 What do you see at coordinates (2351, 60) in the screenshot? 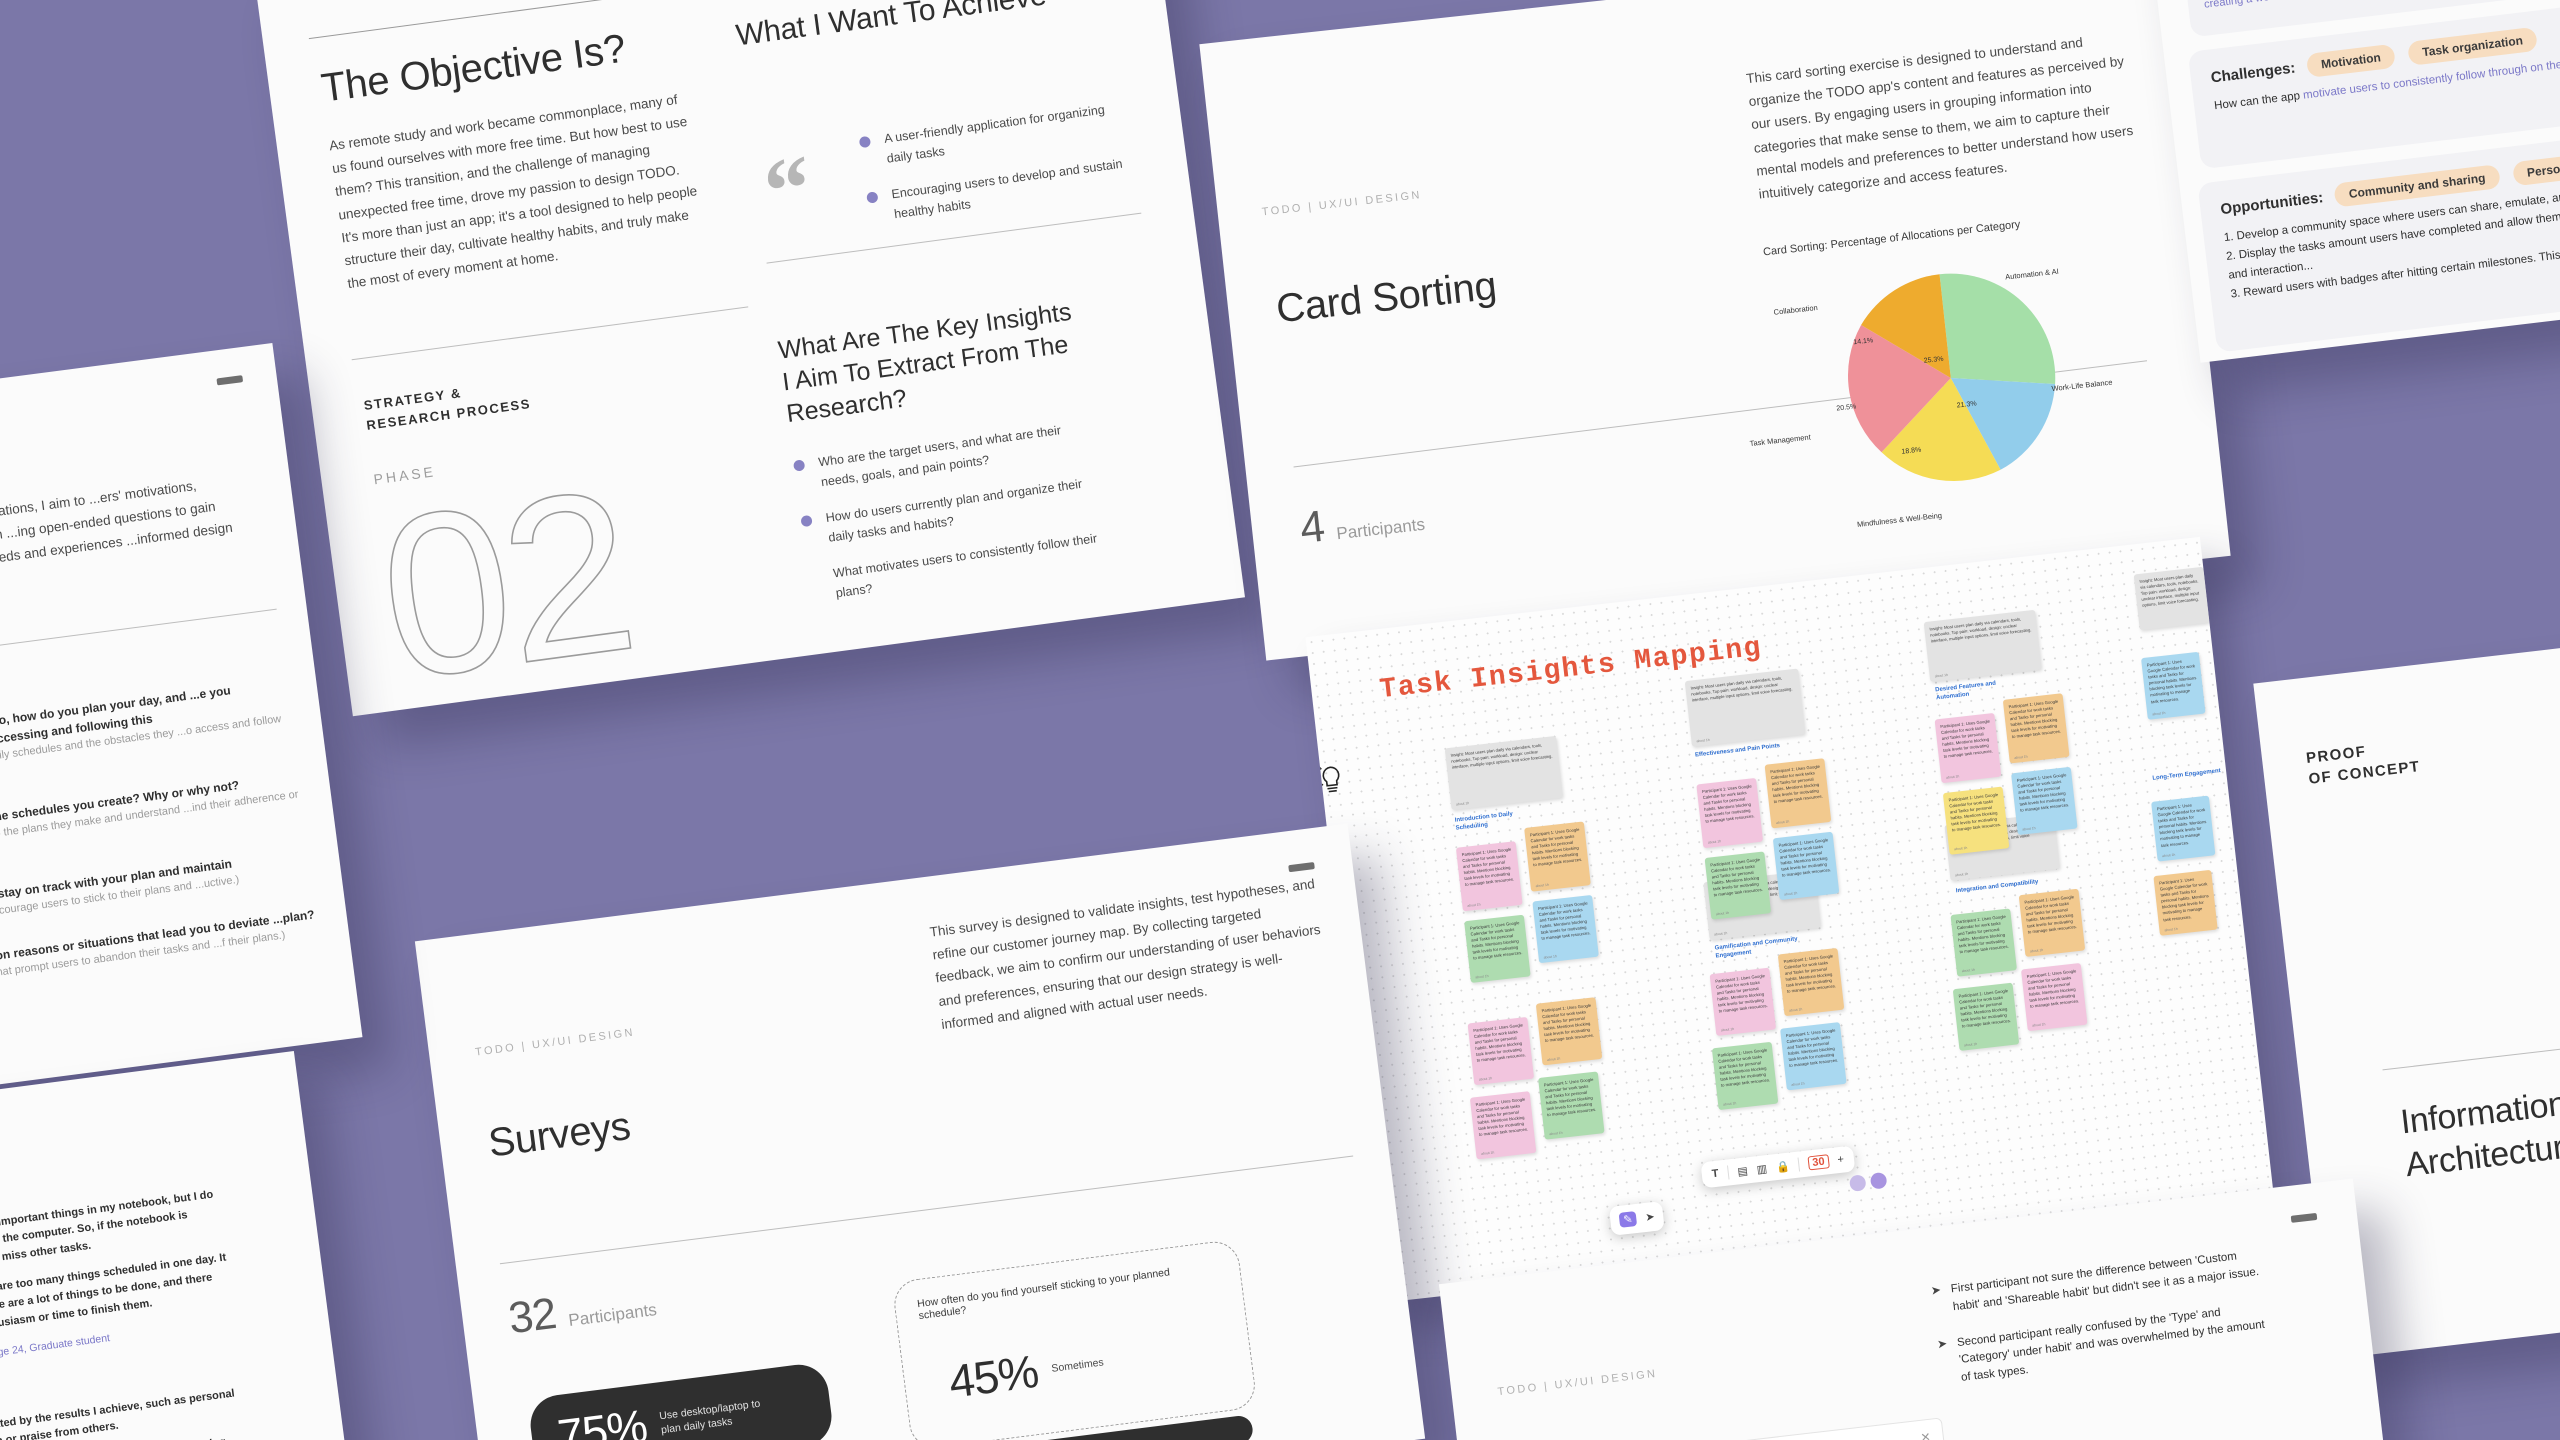
I see `chip-motivation: Motivation` at bounding box center [2351, 60].